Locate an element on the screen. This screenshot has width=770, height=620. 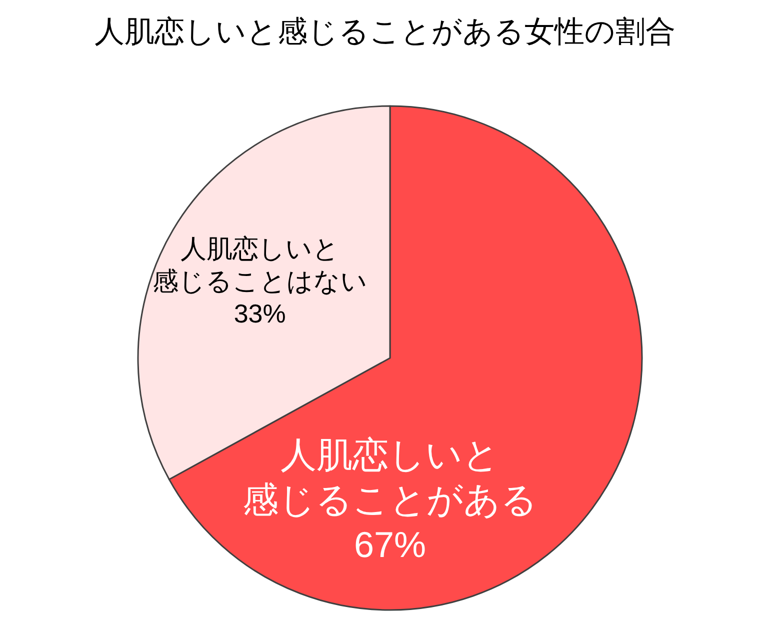
slice-label: 人肌恋しいと感じることがある is located at coordinates (390, 477).